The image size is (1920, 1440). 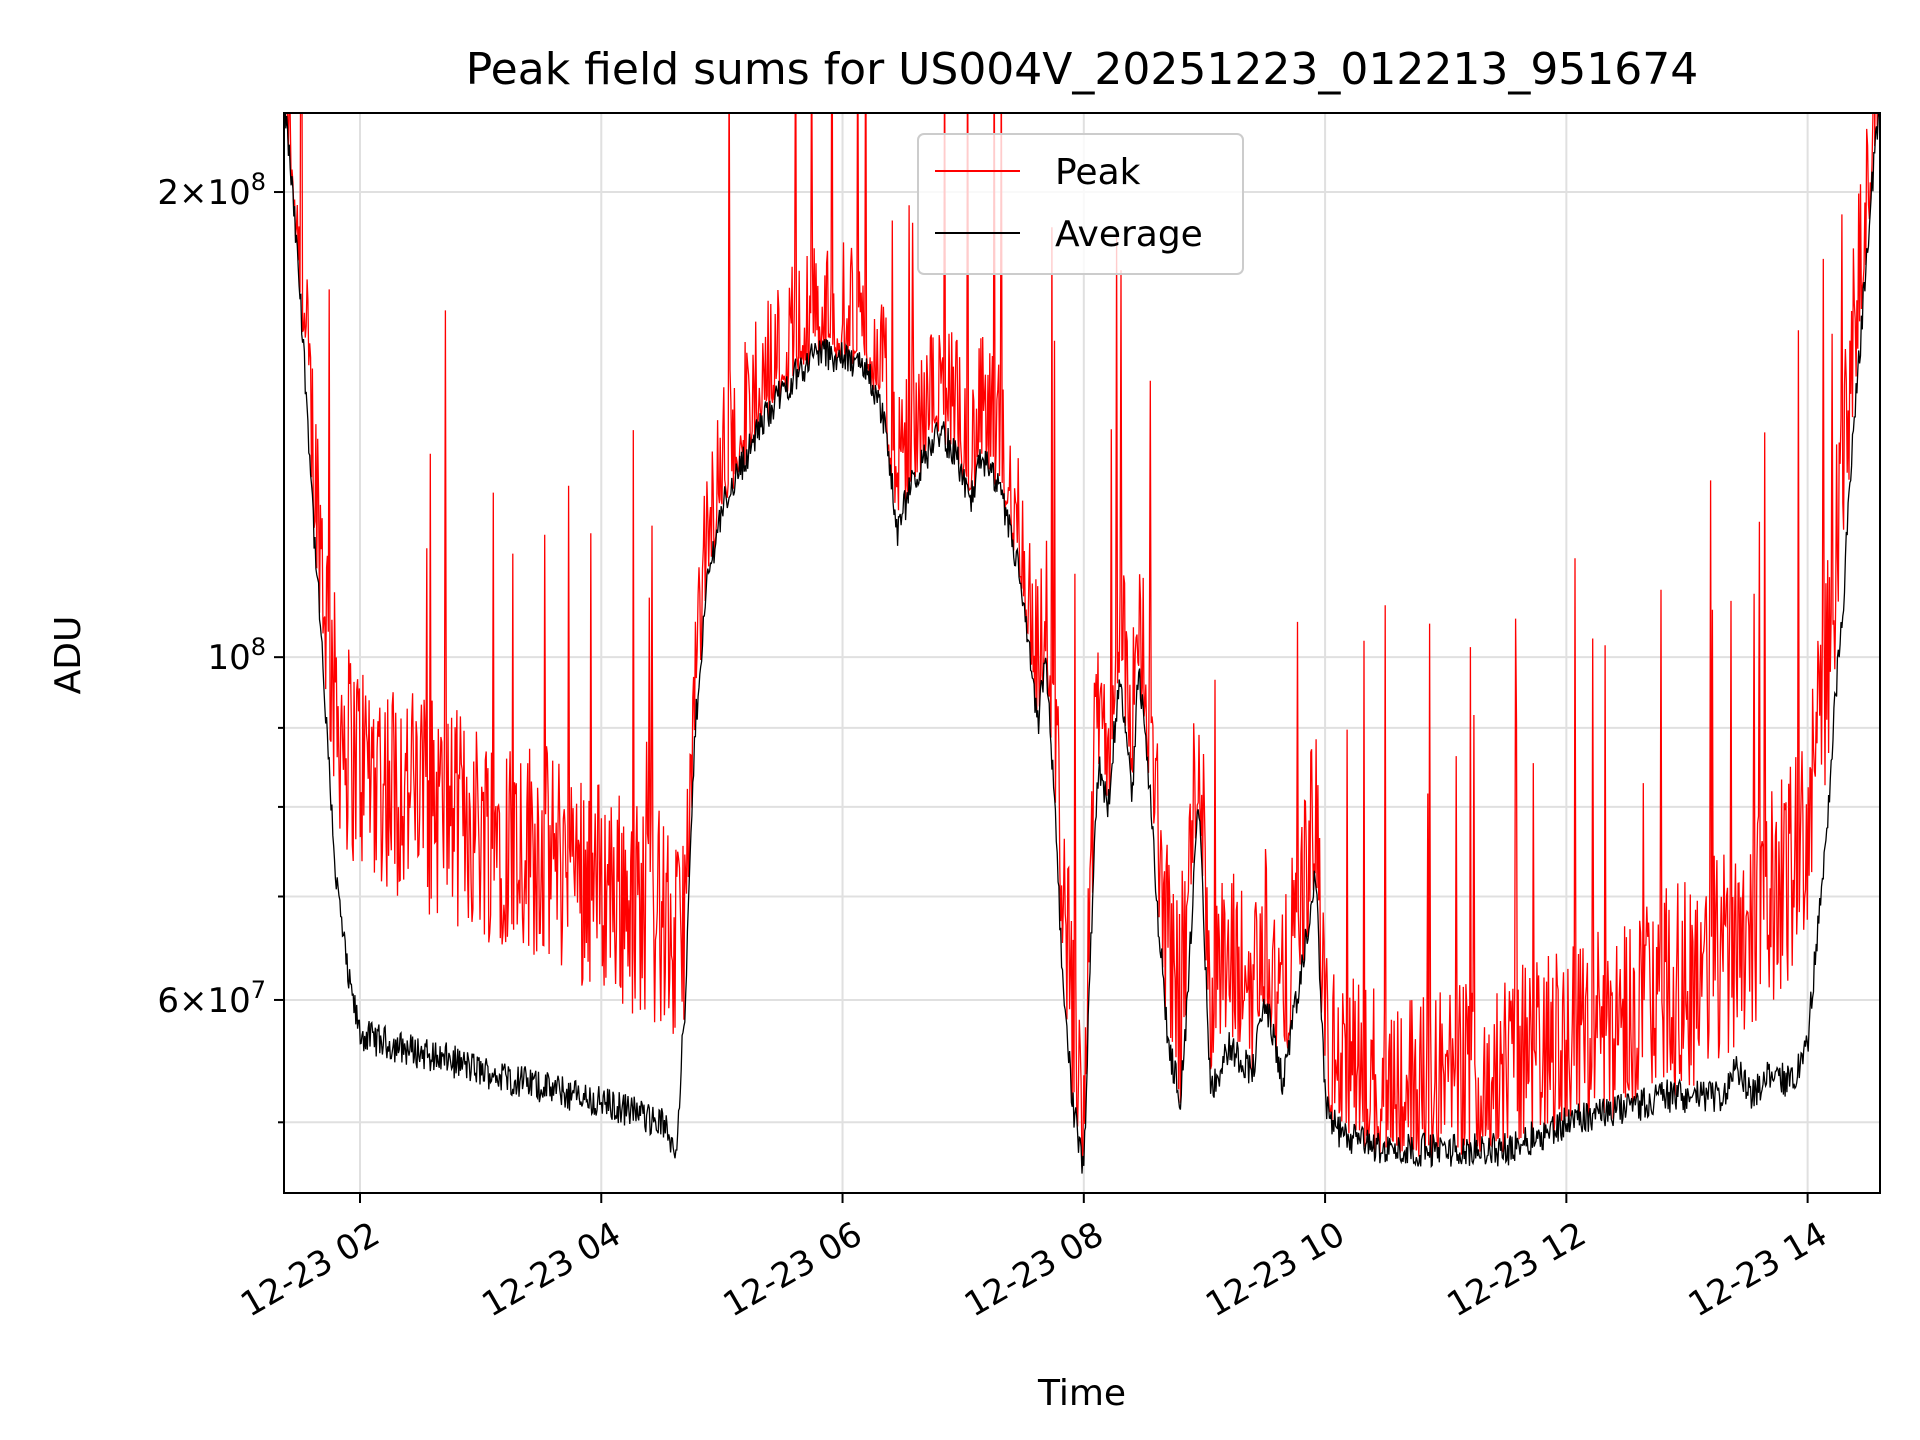 What do you see at coordinates (68, 655) in the screenshot?
I see `y-axis-label: ADU` at bounding box center [68, 655].